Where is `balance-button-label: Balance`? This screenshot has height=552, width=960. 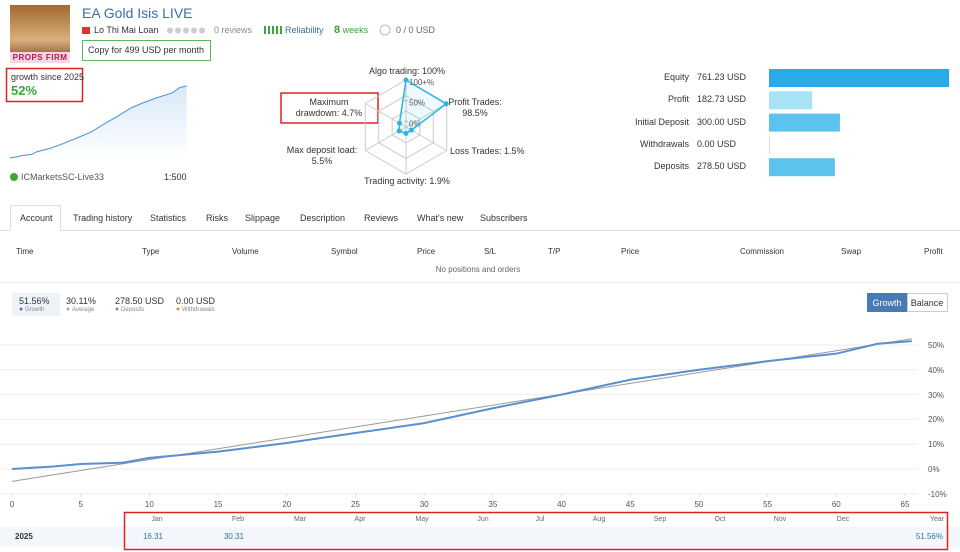 balance-button-label: Balance is located at coordinates (927, 303).